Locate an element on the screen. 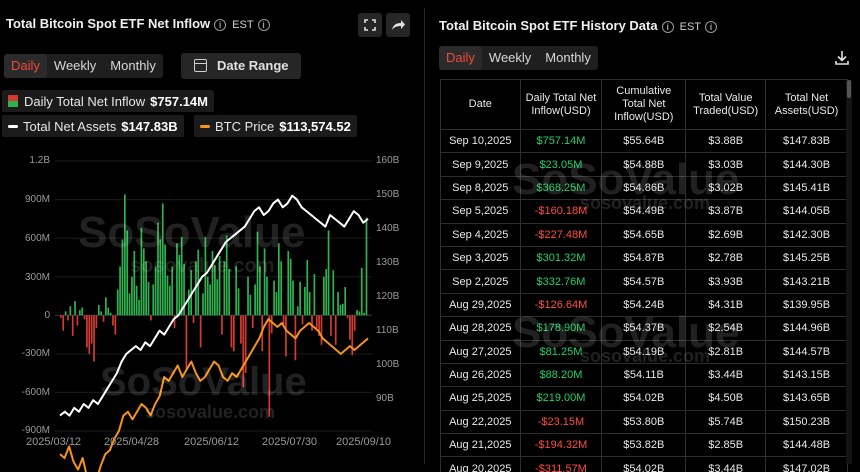 Image resolution: width=860 pixels, height=472 pixels. fullscreen-button is located at coordinates (370, 25).